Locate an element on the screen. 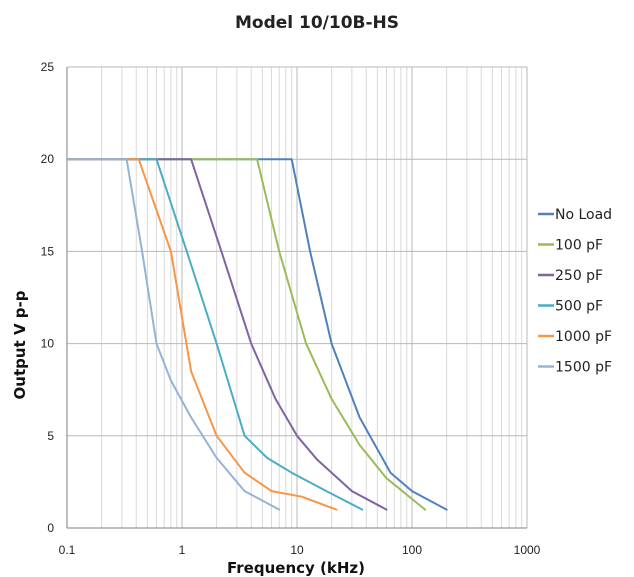  legend-label-1000-pf: 1000 pF is located at coordinates (583, 337).